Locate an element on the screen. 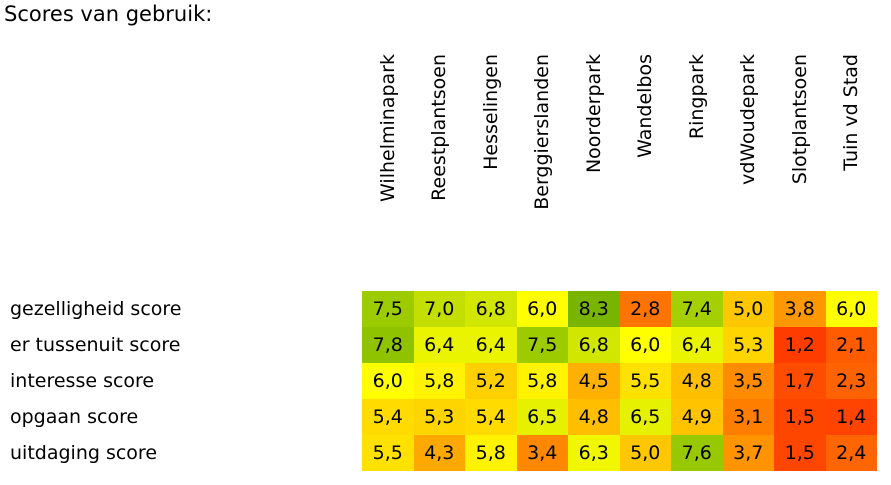 The image size is (891, 485). heatmap-cell: 3,5 is located at coordinates (748, 381).